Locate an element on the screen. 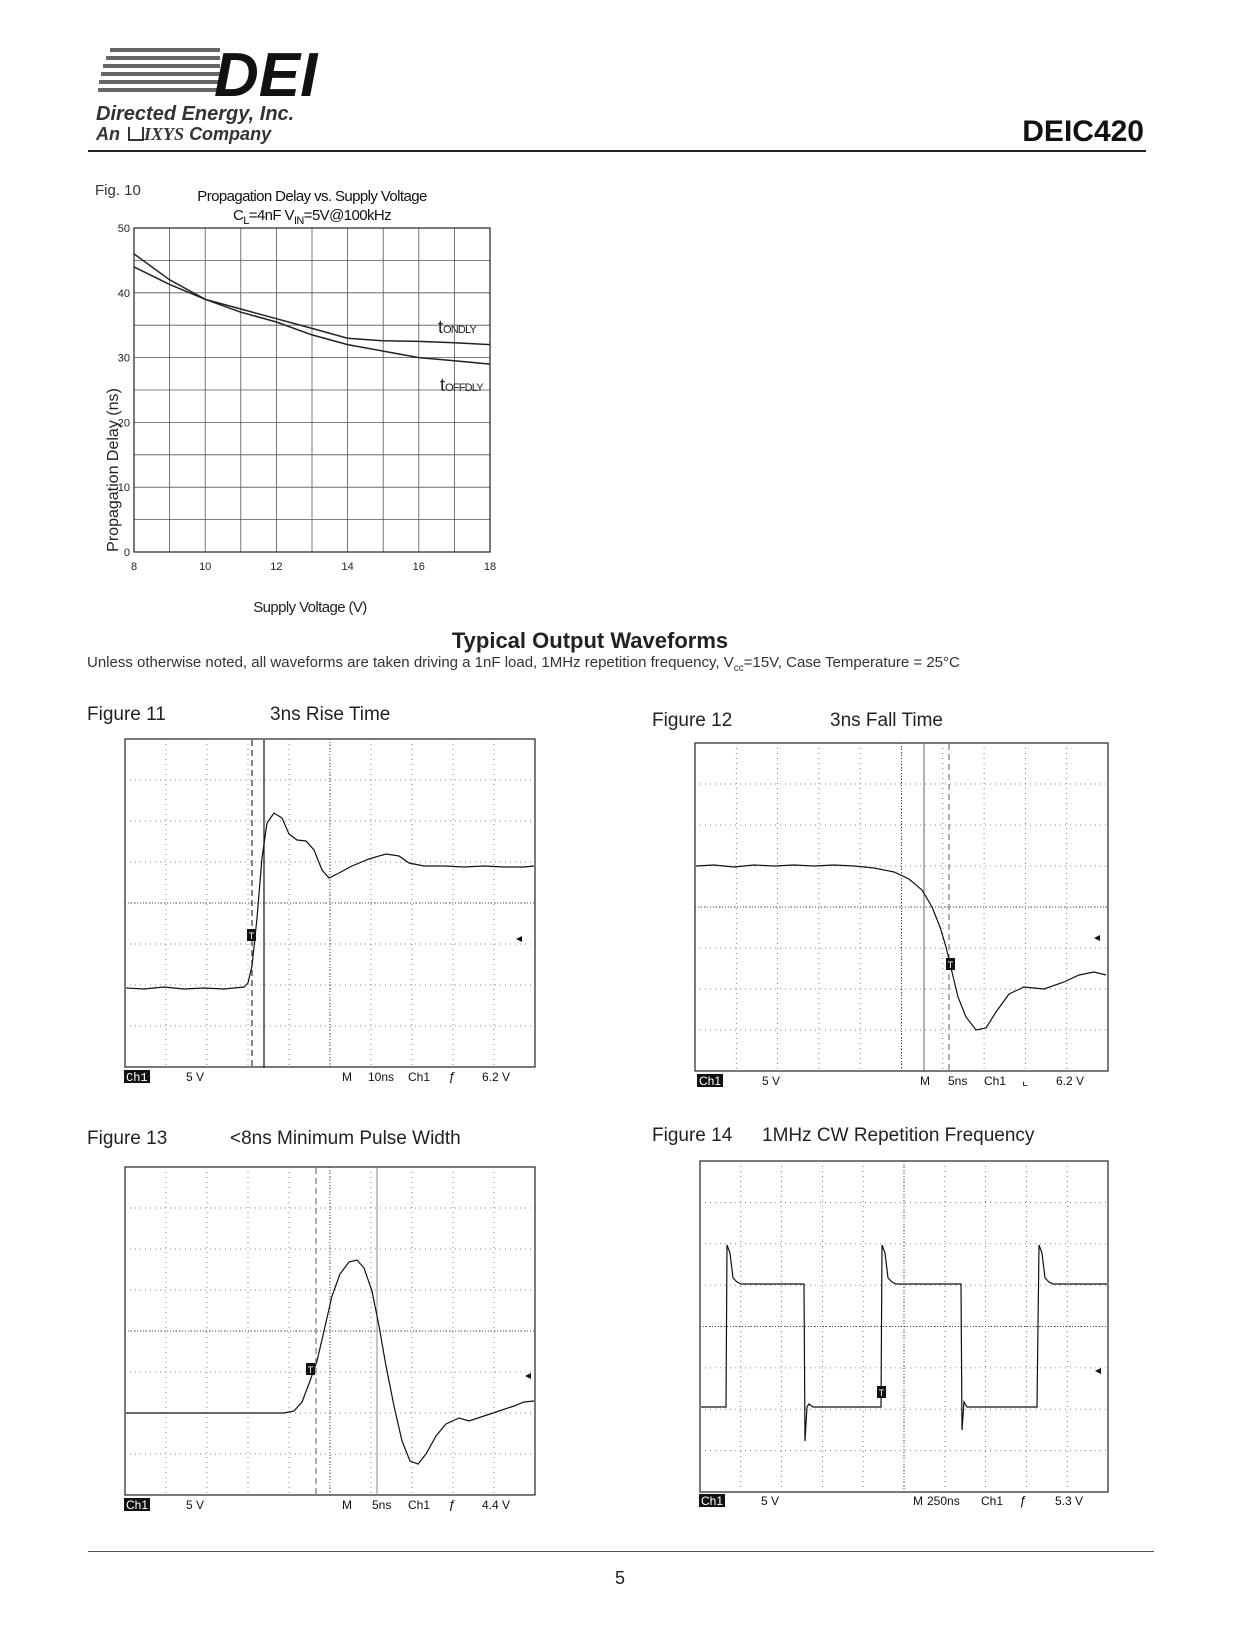 The height and width of the screenshot is (1648, 1240). logo-mark-text: DEI is located at coordinates (266, 75).